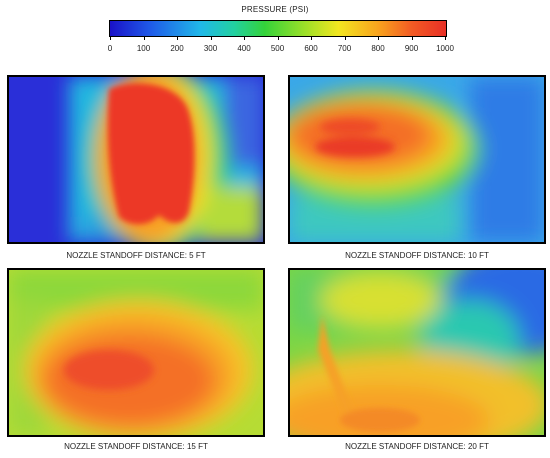 Image resolution: width=550 pixels, height=458 pixels. I want to click on colorbar-tick-label: 900, so click(411, 48).